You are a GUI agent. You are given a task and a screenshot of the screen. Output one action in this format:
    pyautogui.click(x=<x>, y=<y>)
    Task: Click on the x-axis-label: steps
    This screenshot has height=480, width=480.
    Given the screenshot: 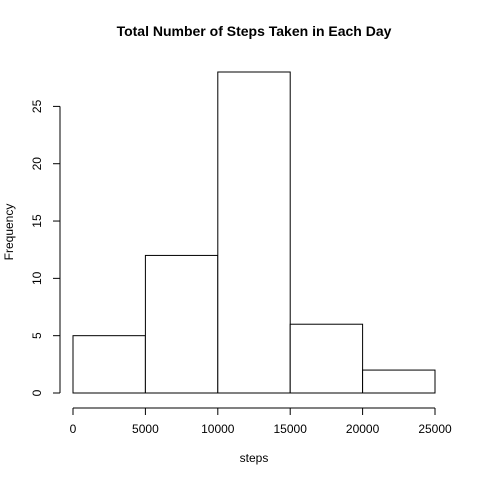 What is the action you would take?
    pyautogui.click(x=254, y=458)
    